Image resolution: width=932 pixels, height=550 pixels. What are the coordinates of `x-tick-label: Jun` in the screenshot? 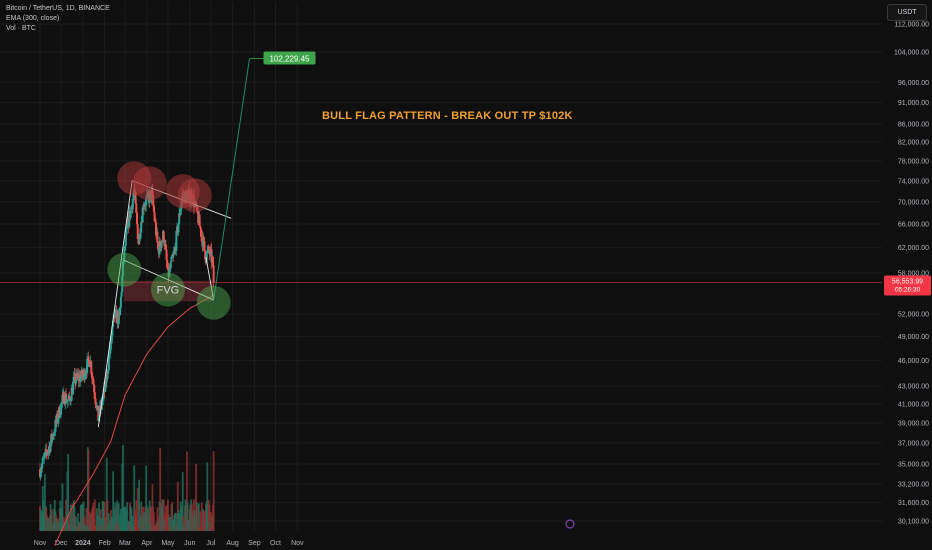 It's located at (189, 543).